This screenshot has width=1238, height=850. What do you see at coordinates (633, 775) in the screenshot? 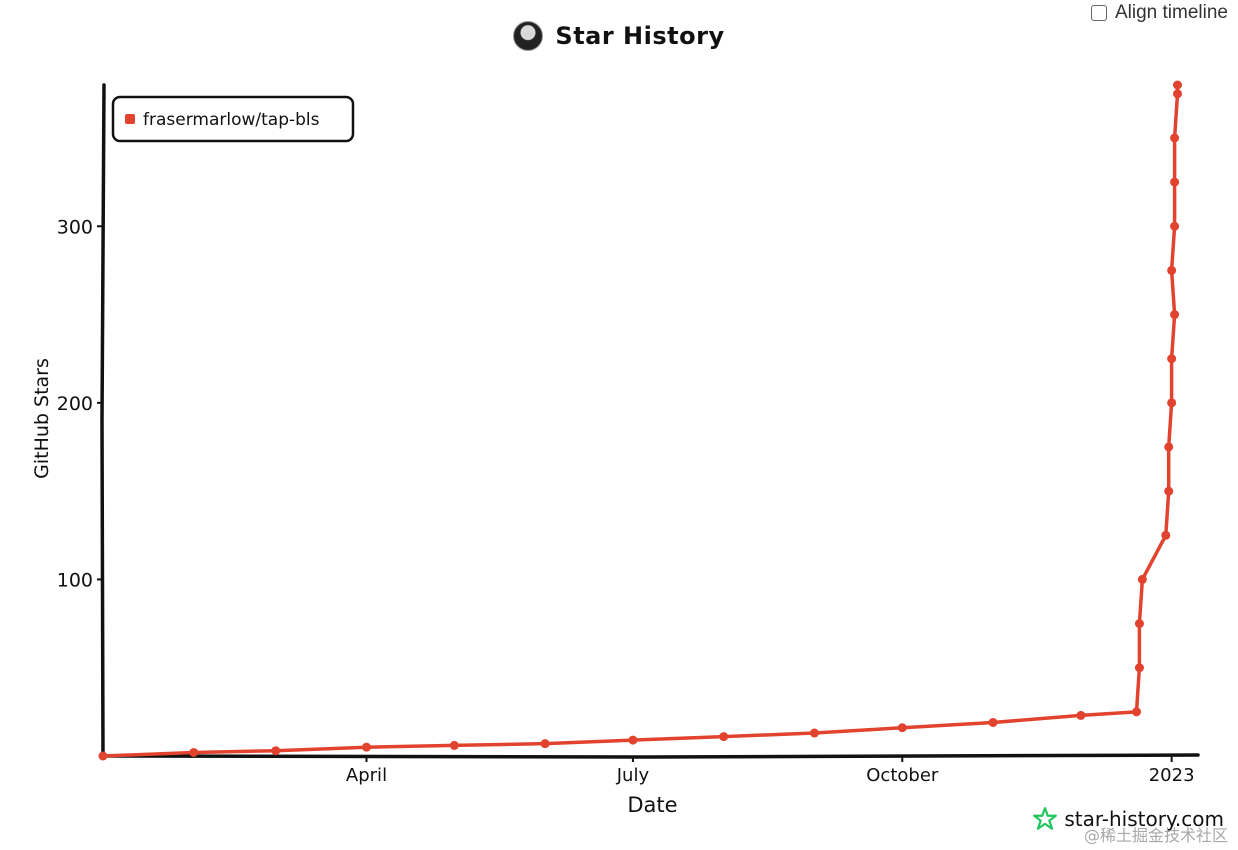
I see `x-tick-label: July` at bounding box center [633, 775].